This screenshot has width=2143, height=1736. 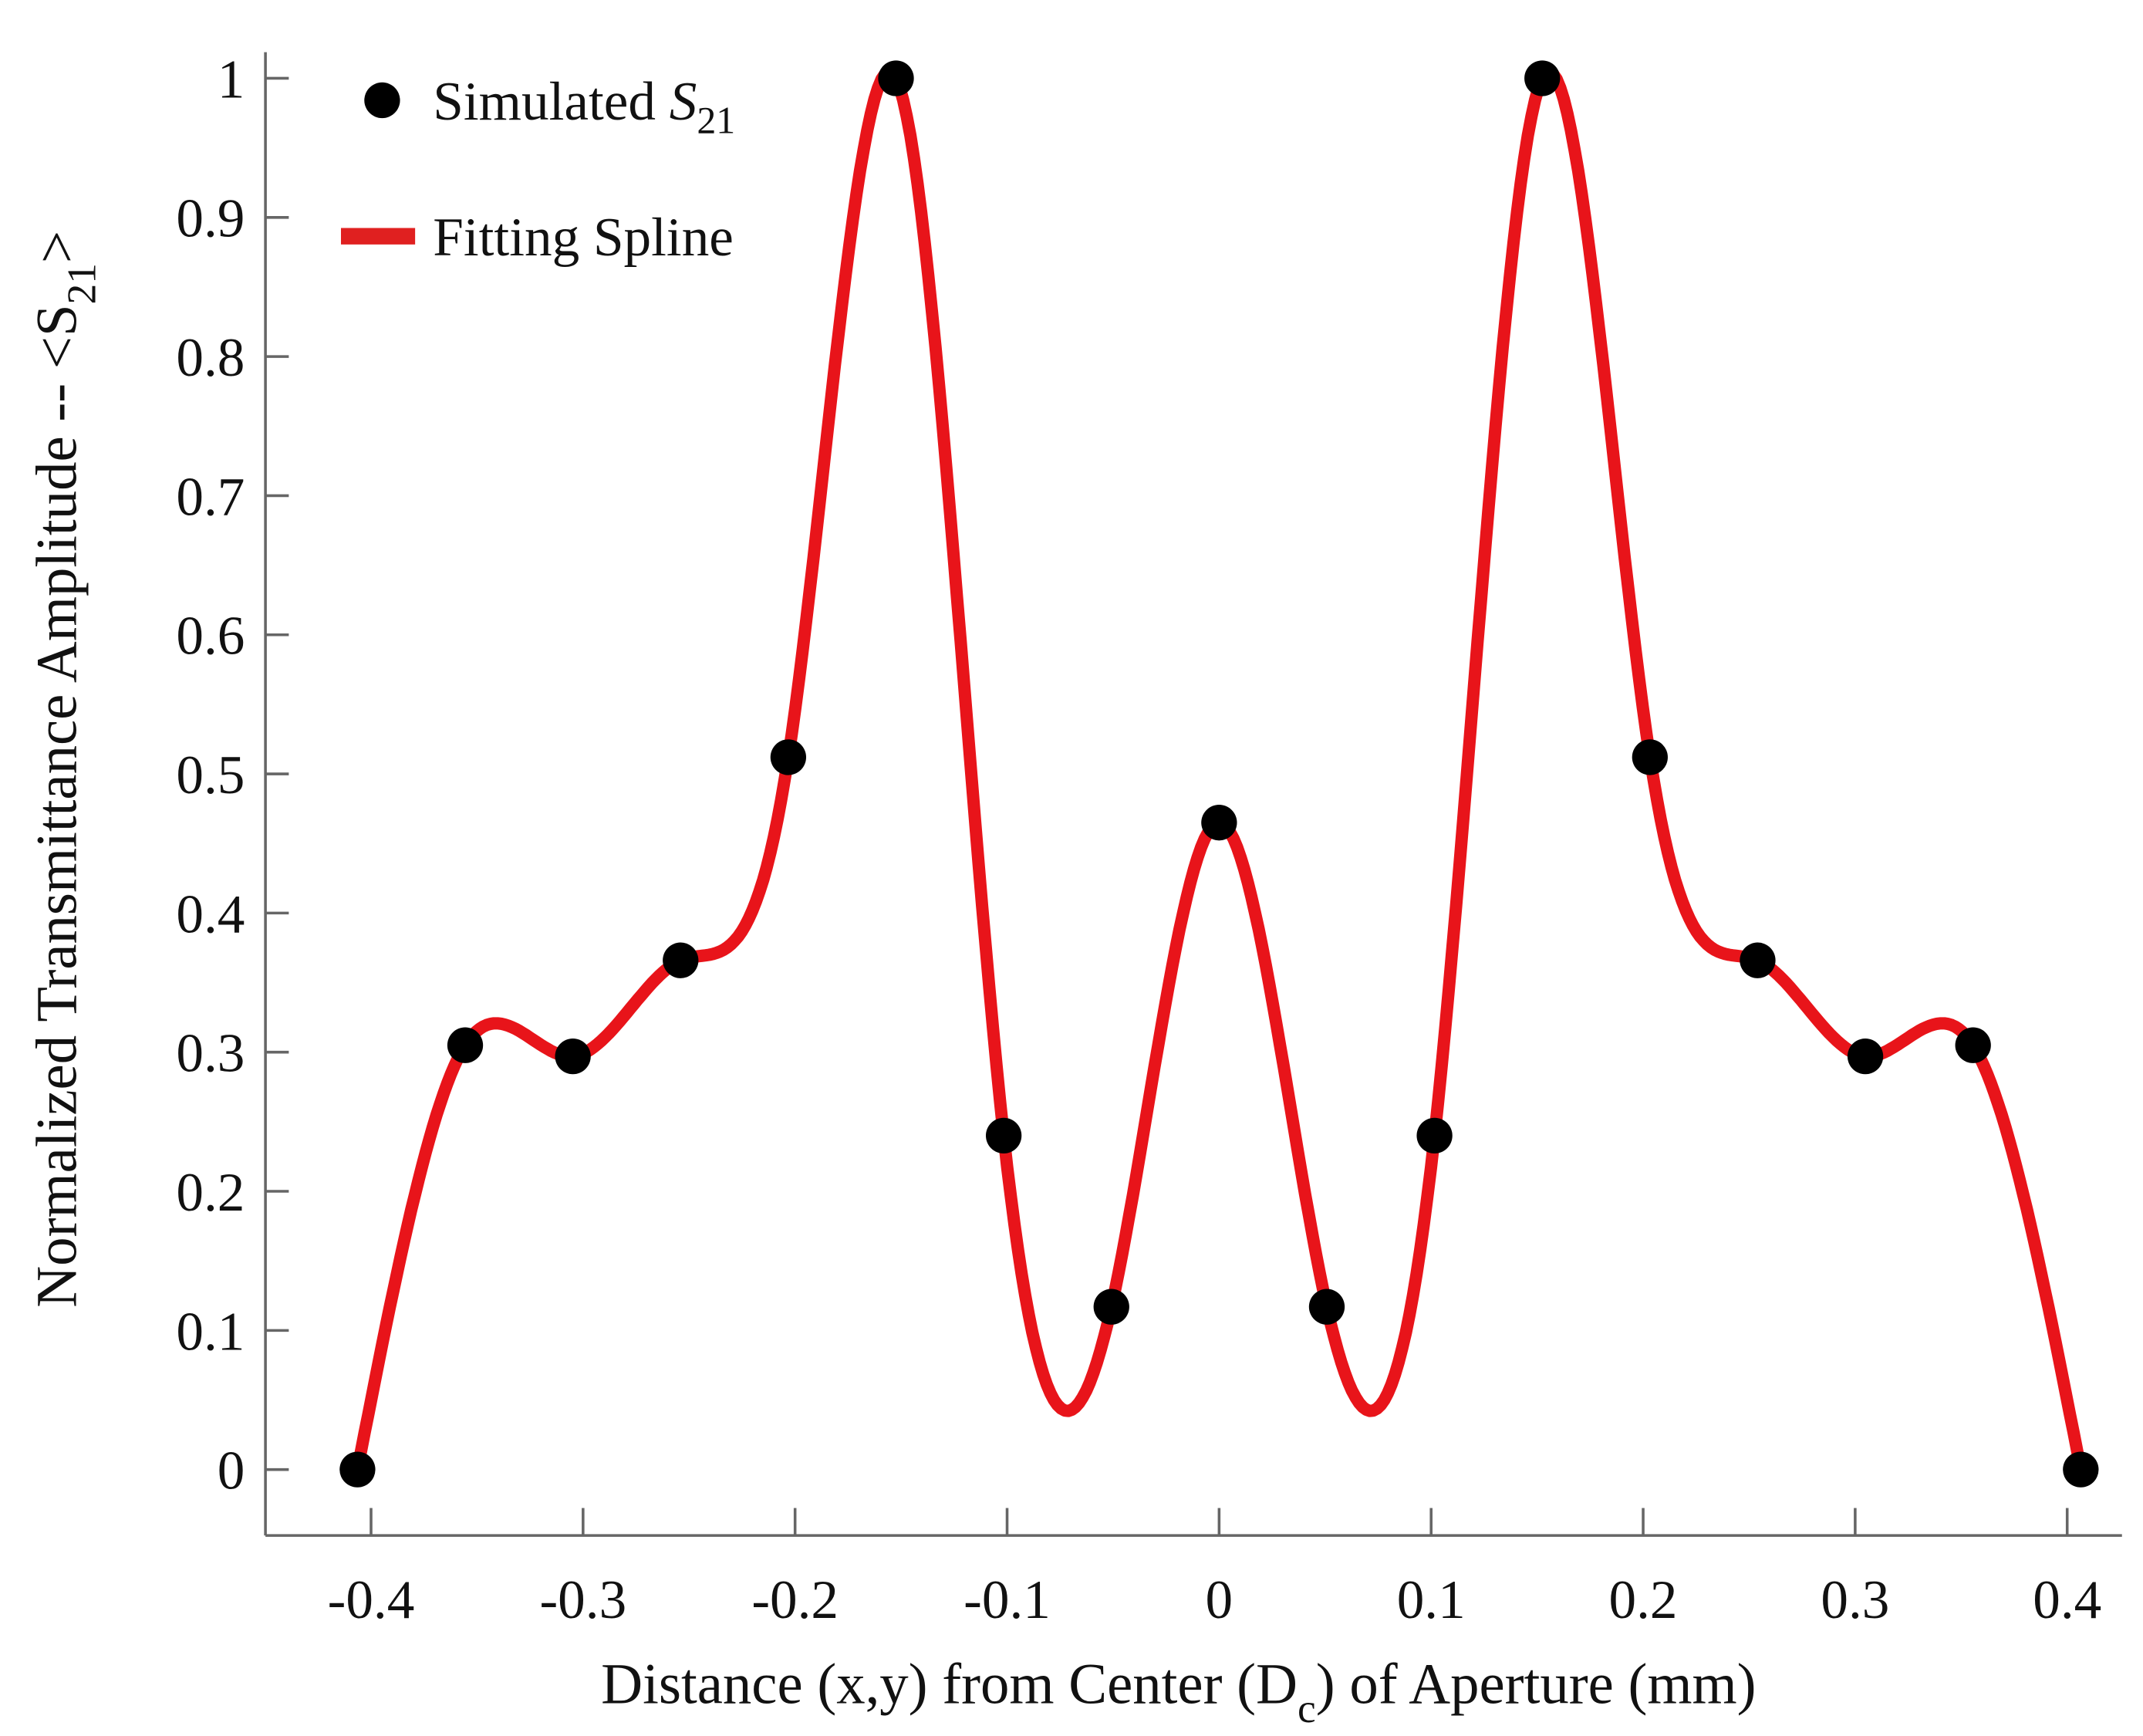 What do you see at coordinates (371, 1600) in the screenshot?
I see `x-tick-label: -0.4` at bounding box center [371, 1600].